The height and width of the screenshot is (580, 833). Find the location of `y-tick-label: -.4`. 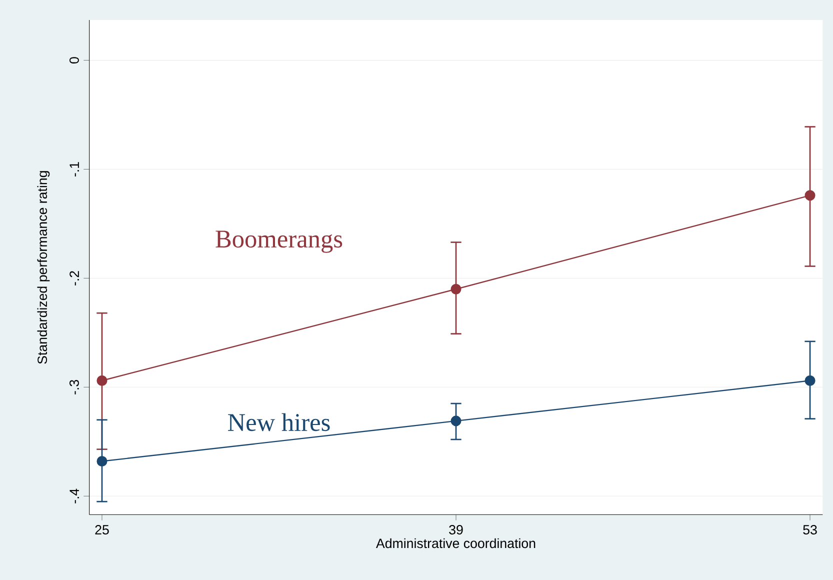

y-tick-label: -.4 is located at coordinates (74, 496).